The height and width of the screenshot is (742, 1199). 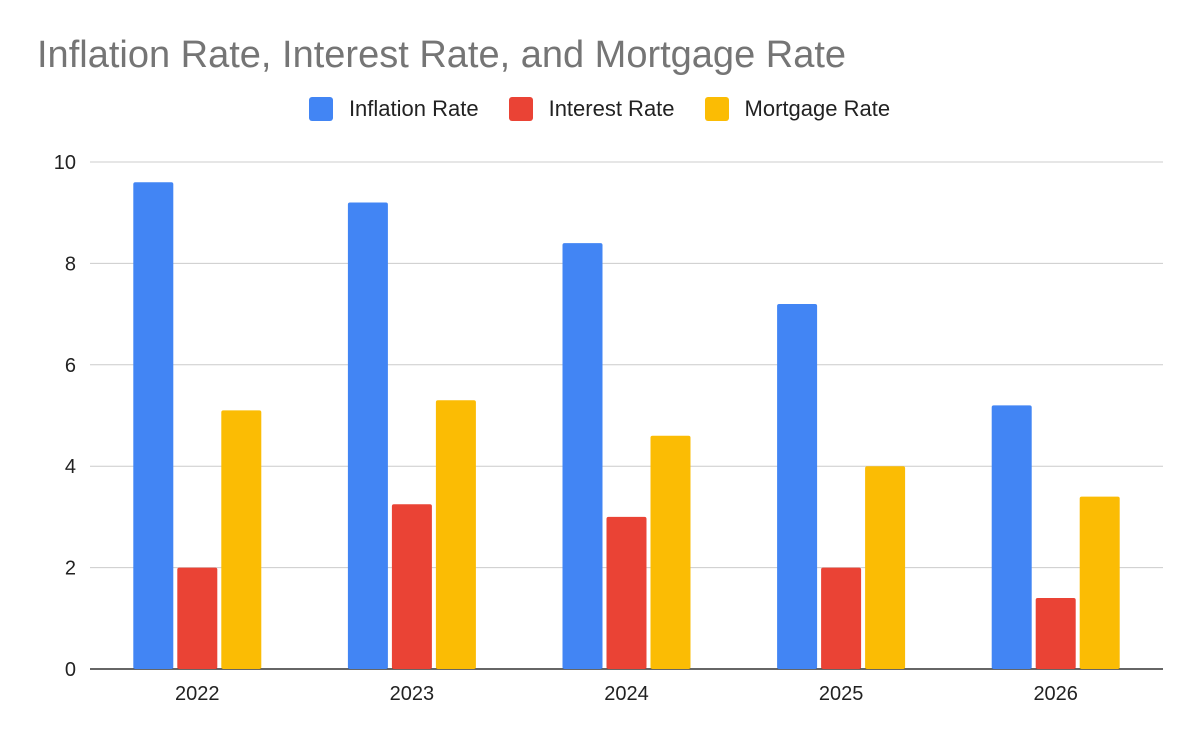 I want to click on legend-label-inflation-rate: Inflation Rate, so click(x=413, y=108).